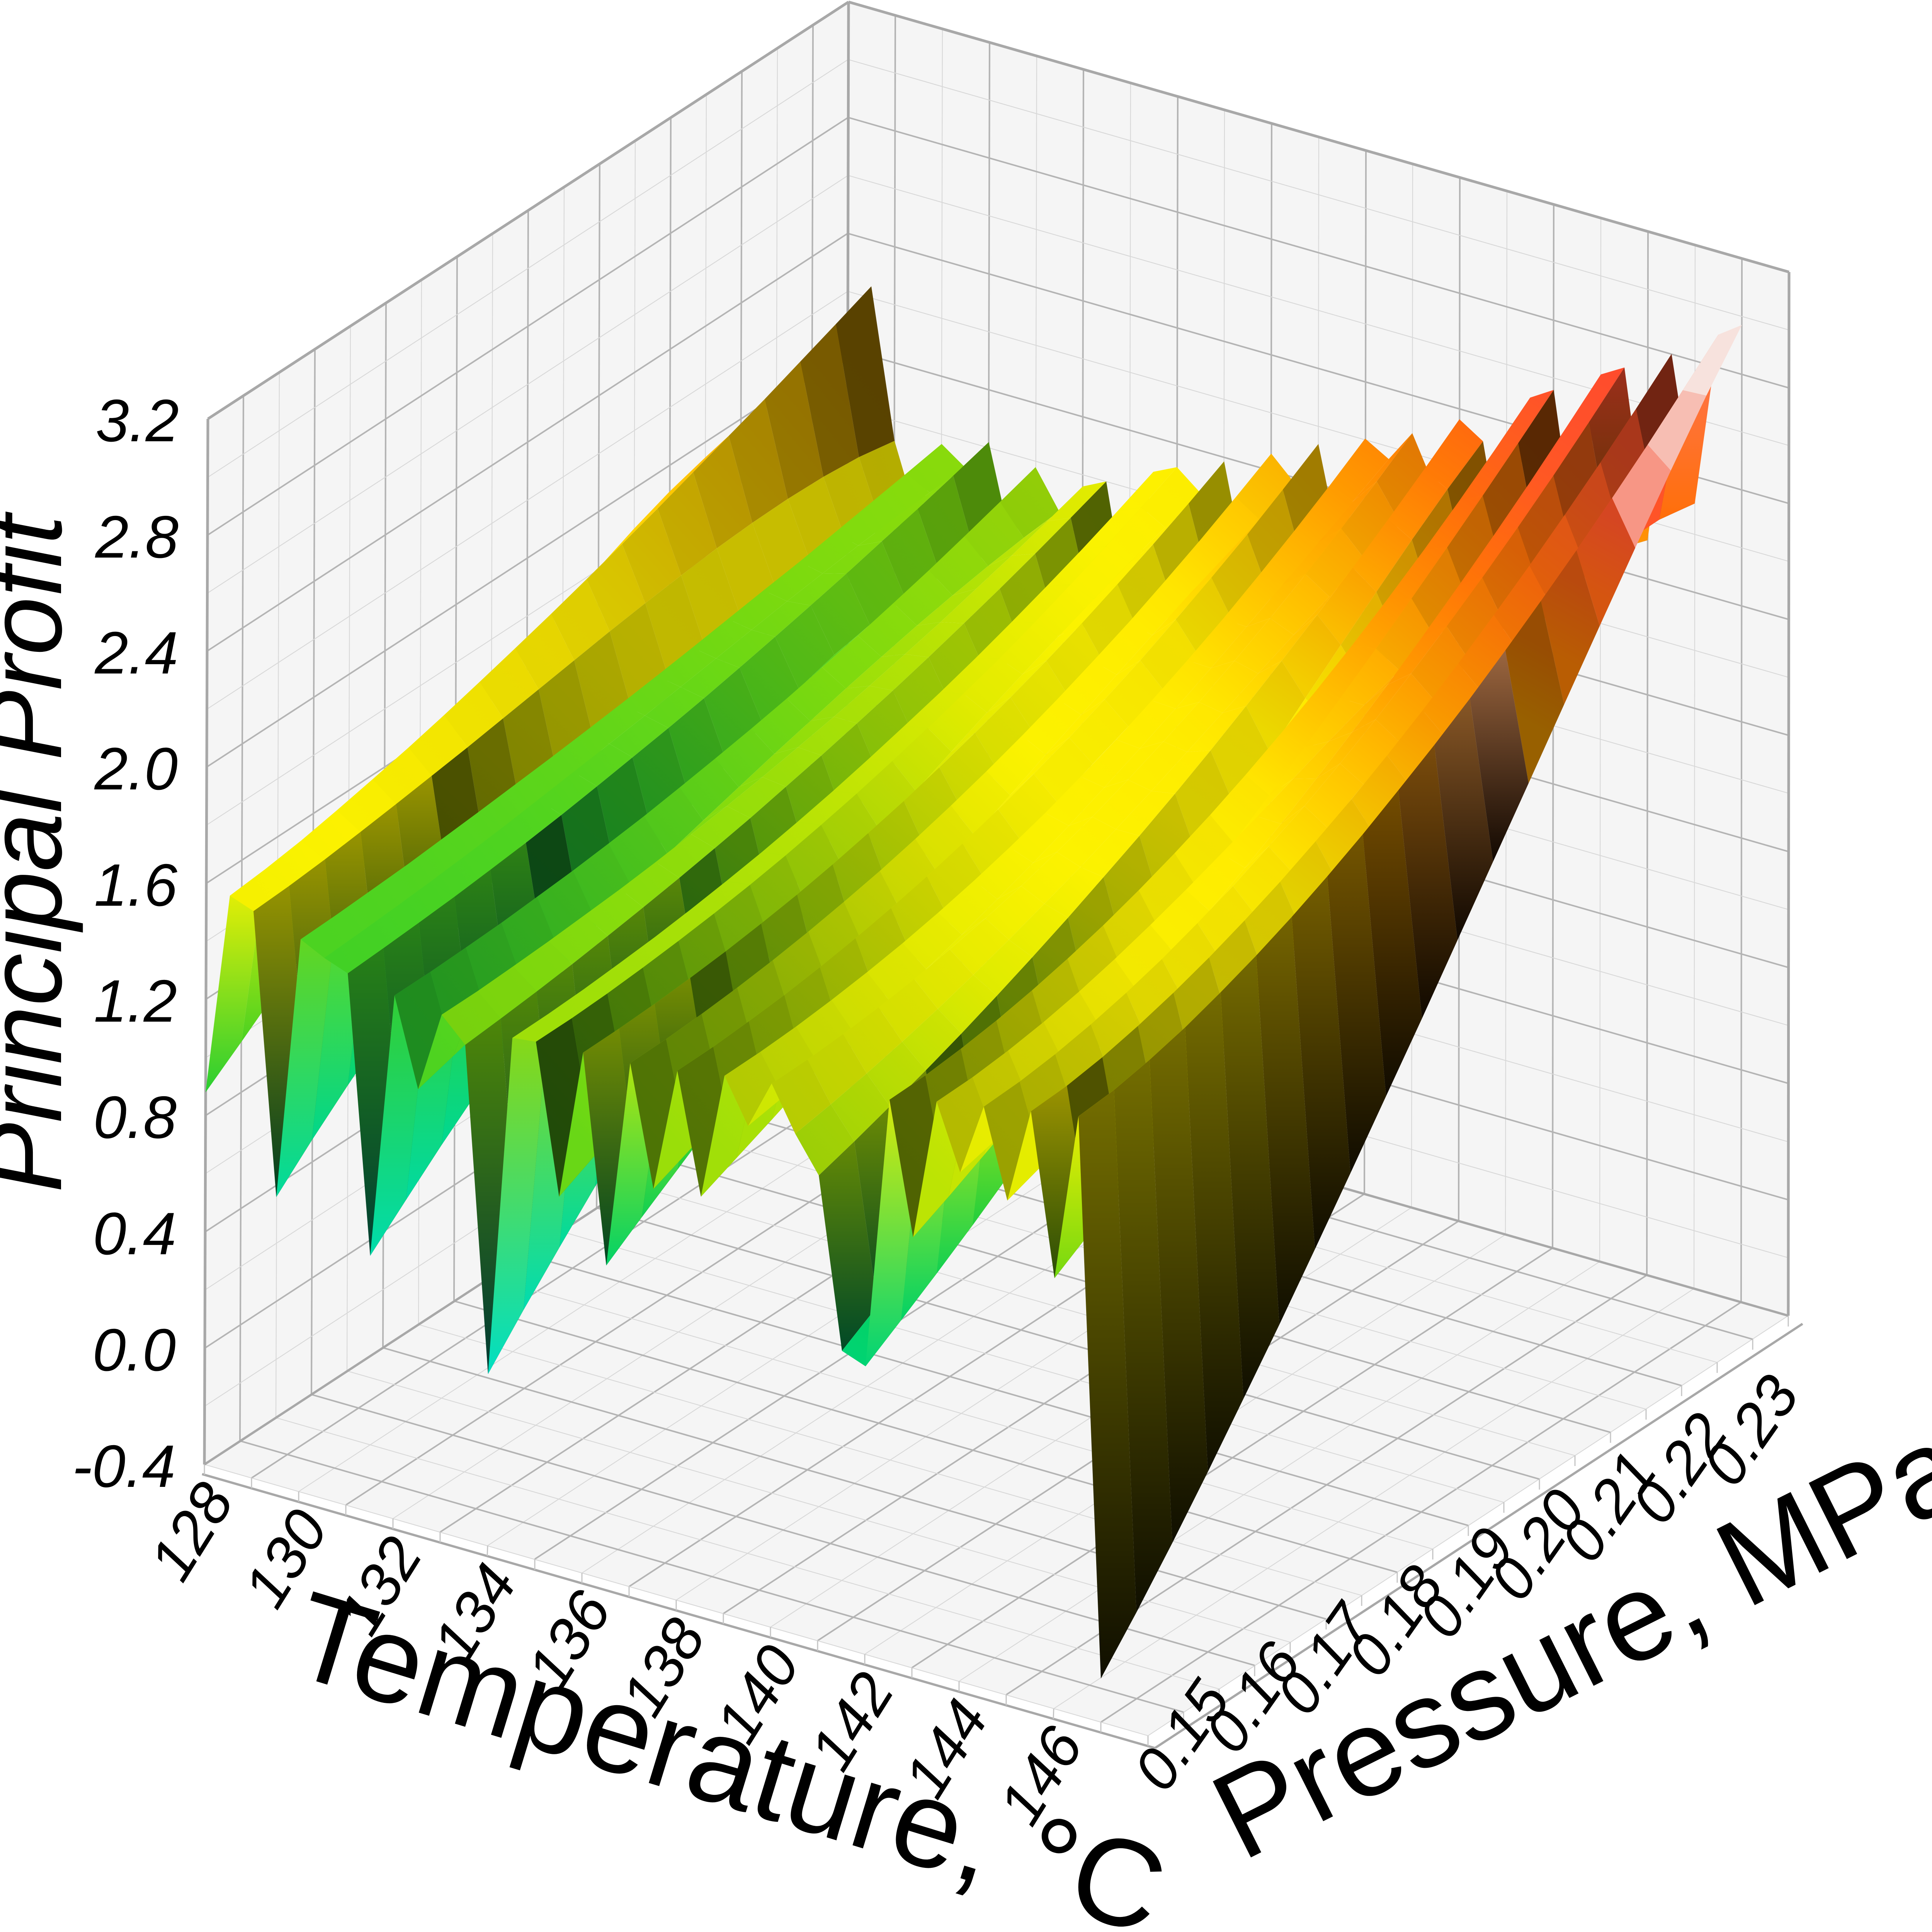 The height and width of the screenshot is (1932, 1932). What do you see at coordinates (136, 885) in the screenshot?
I see `svg-text: 1.6` at bounding box center [136, 885].